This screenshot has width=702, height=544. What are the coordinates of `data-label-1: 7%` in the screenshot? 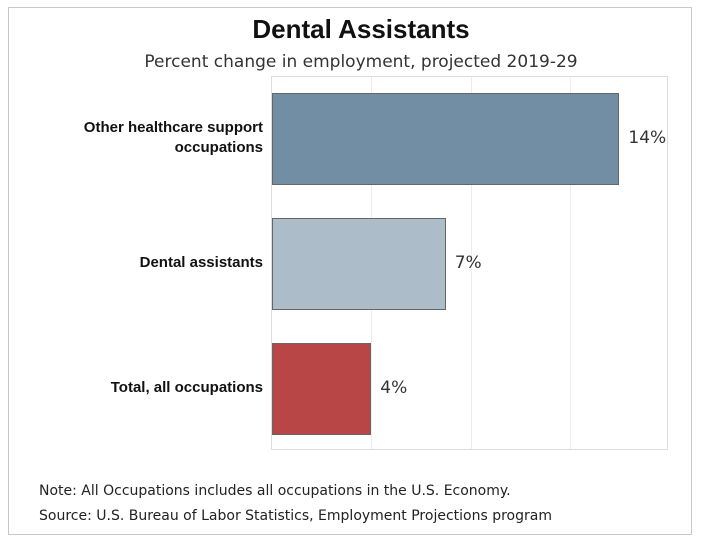 It's located at (468, 263).